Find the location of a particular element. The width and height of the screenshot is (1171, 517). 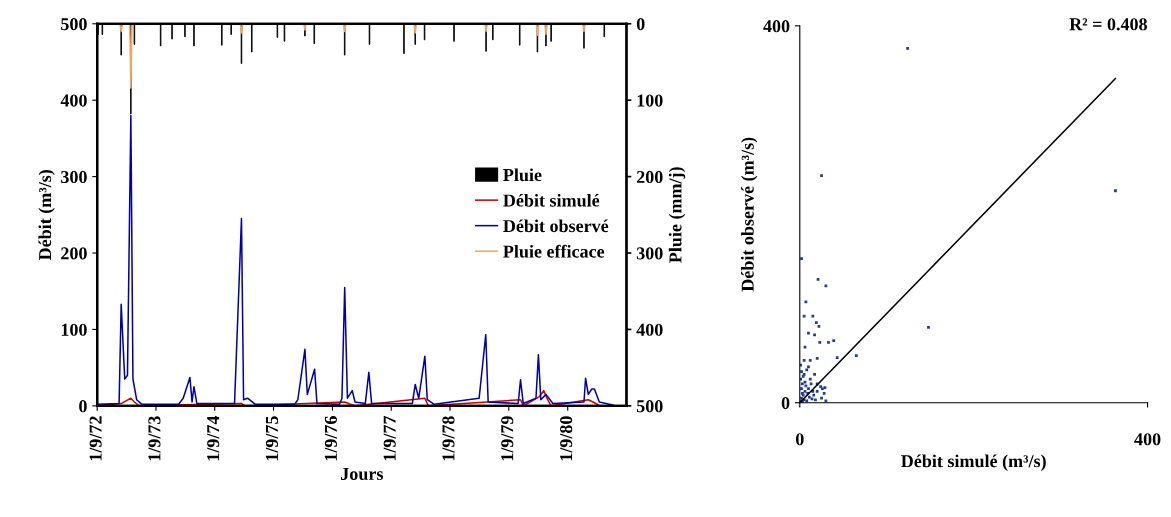

y-axis-title: Débit observé (m³/s) is located at coordinates (749, 214).